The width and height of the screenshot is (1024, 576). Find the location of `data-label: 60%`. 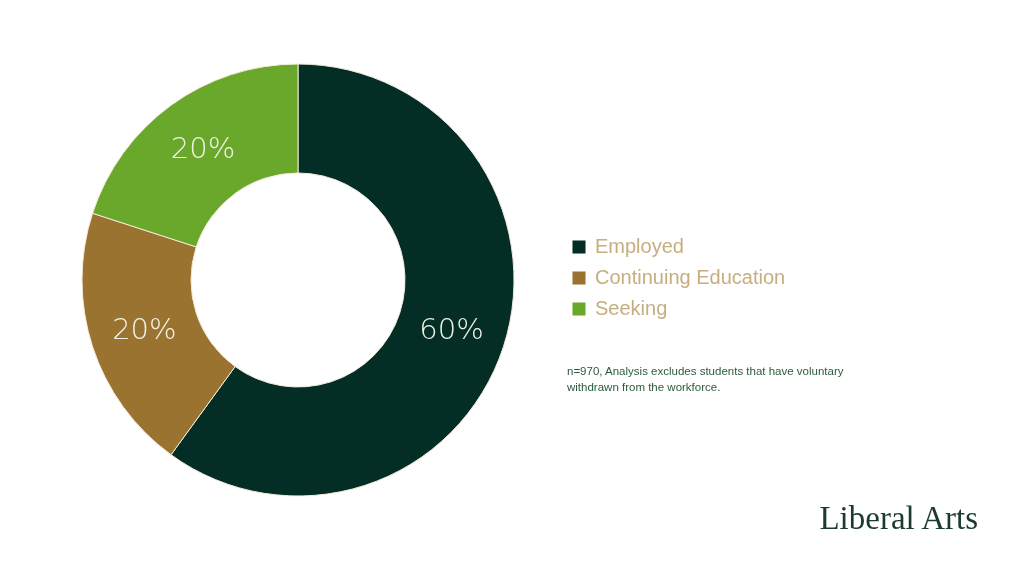

data-label: 60% is located at coordinates (451, 328).